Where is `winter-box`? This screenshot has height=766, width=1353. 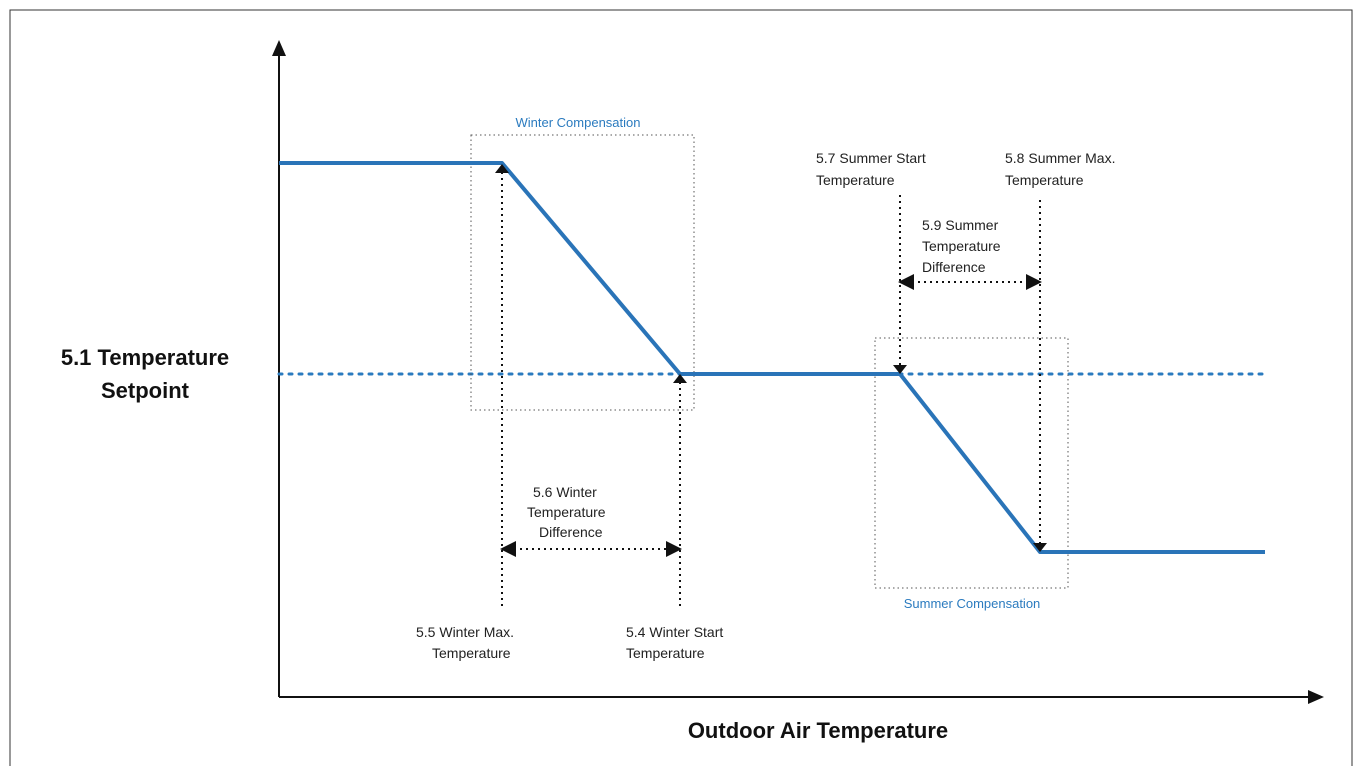
winter-box is located at coordinates (582, 272).